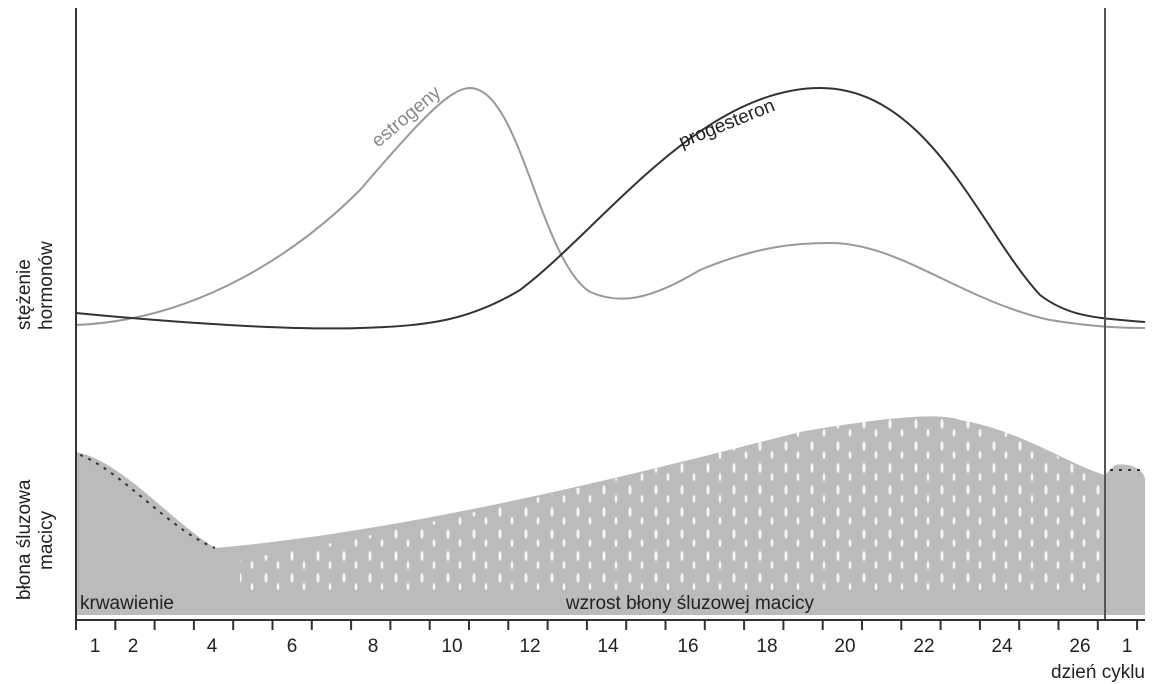 Image resolution: width=1156 pixels, height=684 pixels. What do you see at coordinates (766, 646) in the screenshot?
I see `x-tick-label: 18` at bounding box center [766, 646].